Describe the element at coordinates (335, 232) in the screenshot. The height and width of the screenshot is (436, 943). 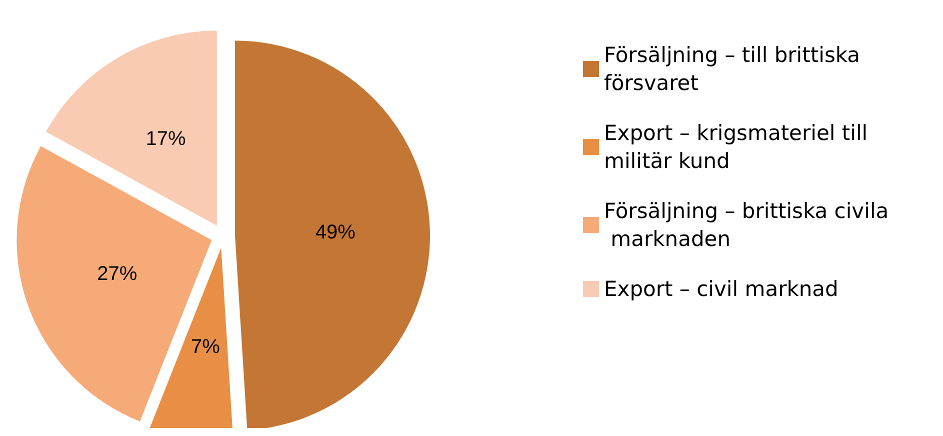
I see `data-label: 49%` at that location.